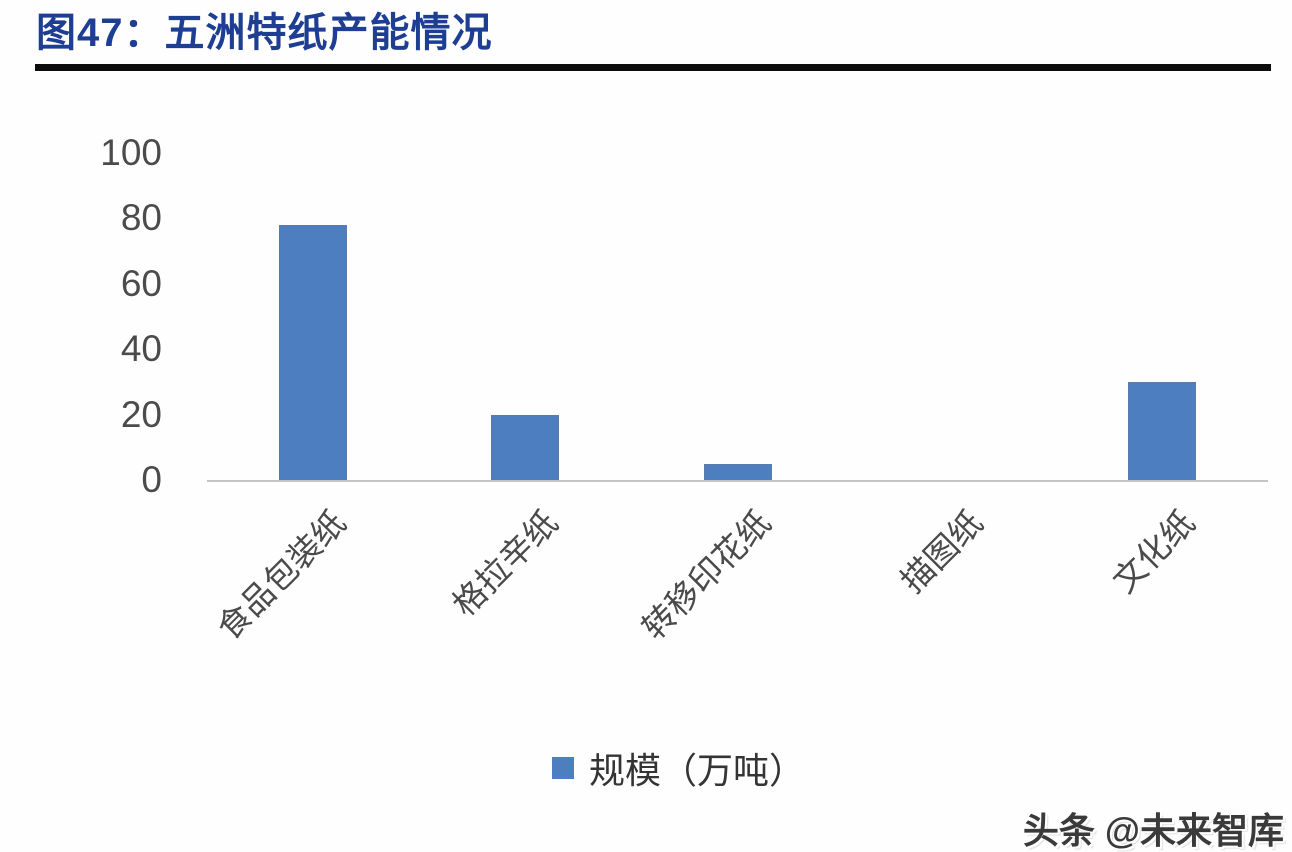 This screenshot has height=852, width=1292. What do you see at coordinates (942, 553) in the screenshot?
I see `x-category-label: 描图纸` at bounding box center [942, 553].